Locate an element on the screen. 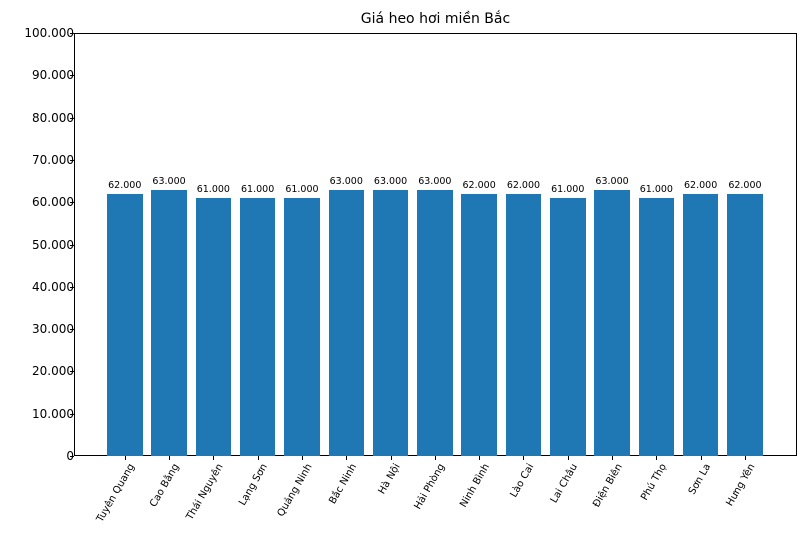  y-tick-label: 100.000 is located at coordinates (49, 33).